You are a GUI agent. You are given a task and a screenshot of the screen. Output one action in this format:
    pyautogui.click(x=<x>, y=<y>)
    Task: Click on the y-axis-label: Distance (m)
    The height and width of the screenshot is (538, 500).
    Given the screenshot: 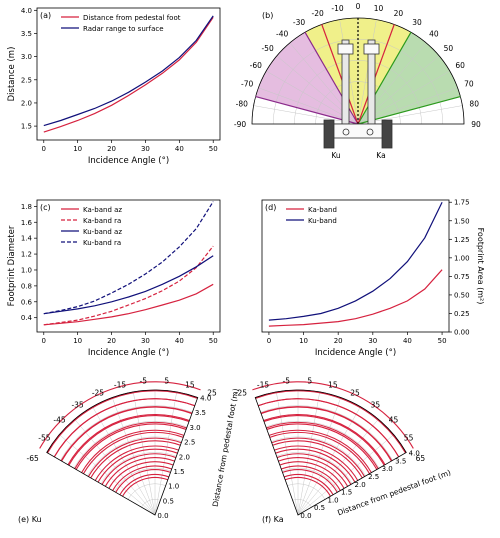 What is the action you would take?
    pyautogui.click(x=12, y=74)
    